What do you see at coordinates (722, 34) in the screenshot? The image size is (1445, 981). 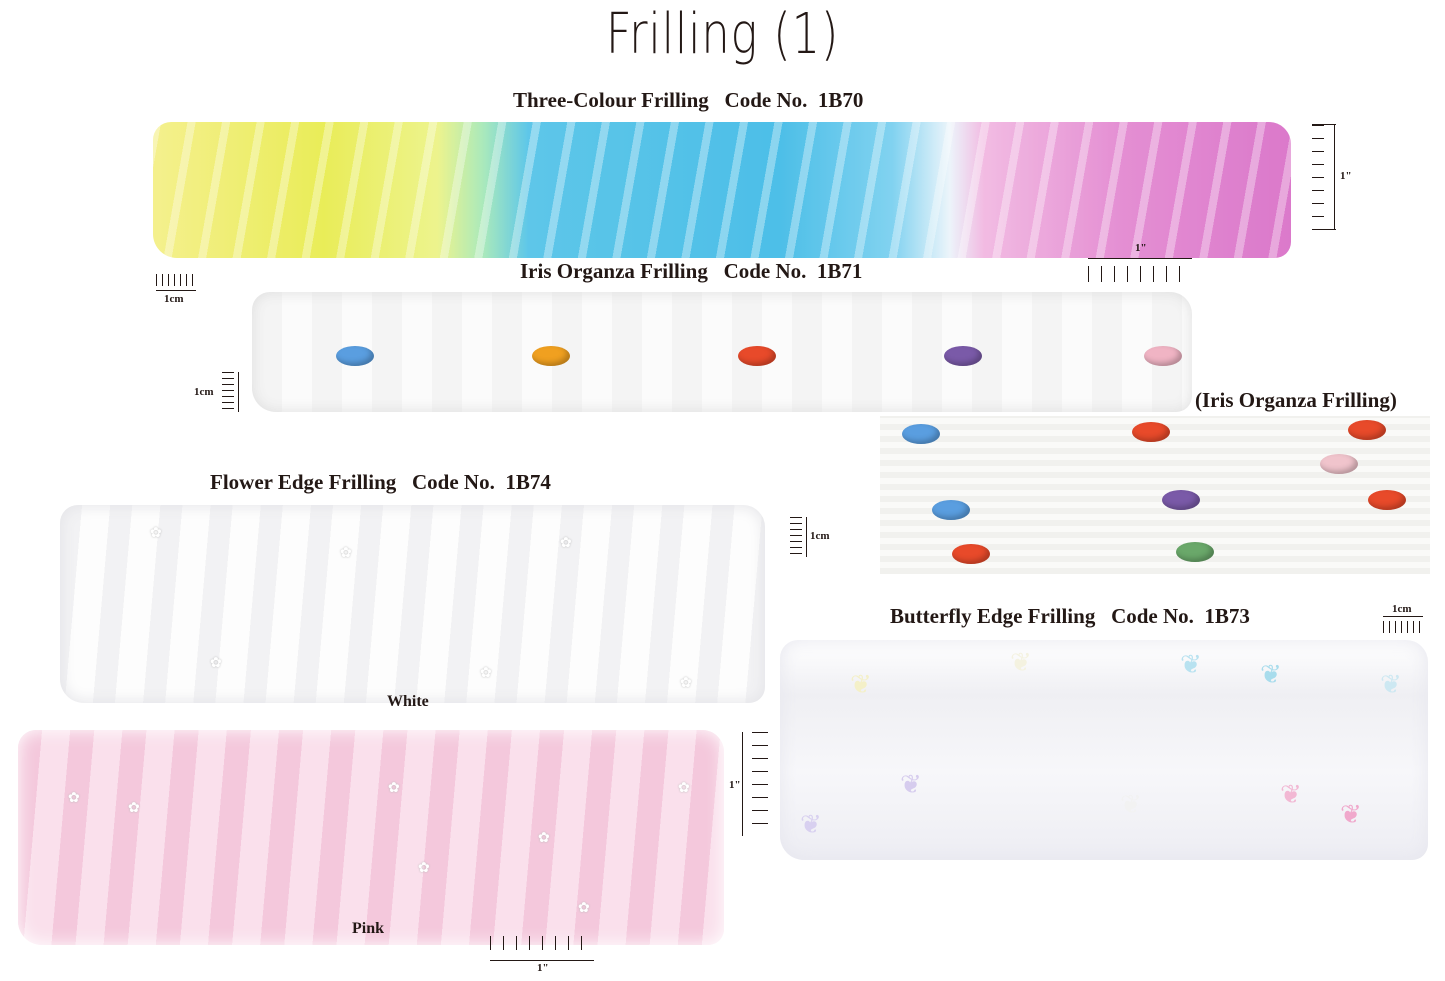 I see `page-title: Frilling (1)` at bounding box center [722, 34].